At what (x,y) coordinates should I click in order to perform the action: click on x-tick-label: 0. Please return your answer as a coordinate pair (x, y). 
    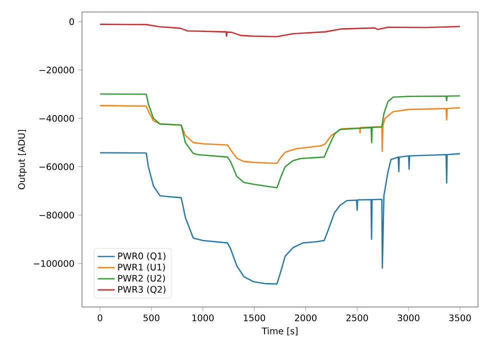
    Looking at the image, I should click on (100, 318).